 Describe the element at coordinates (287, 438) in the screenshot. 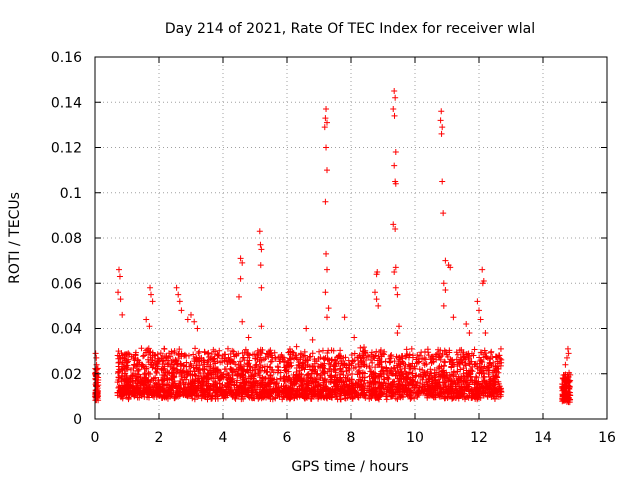

I see `x-tick-label: 6` at that location.